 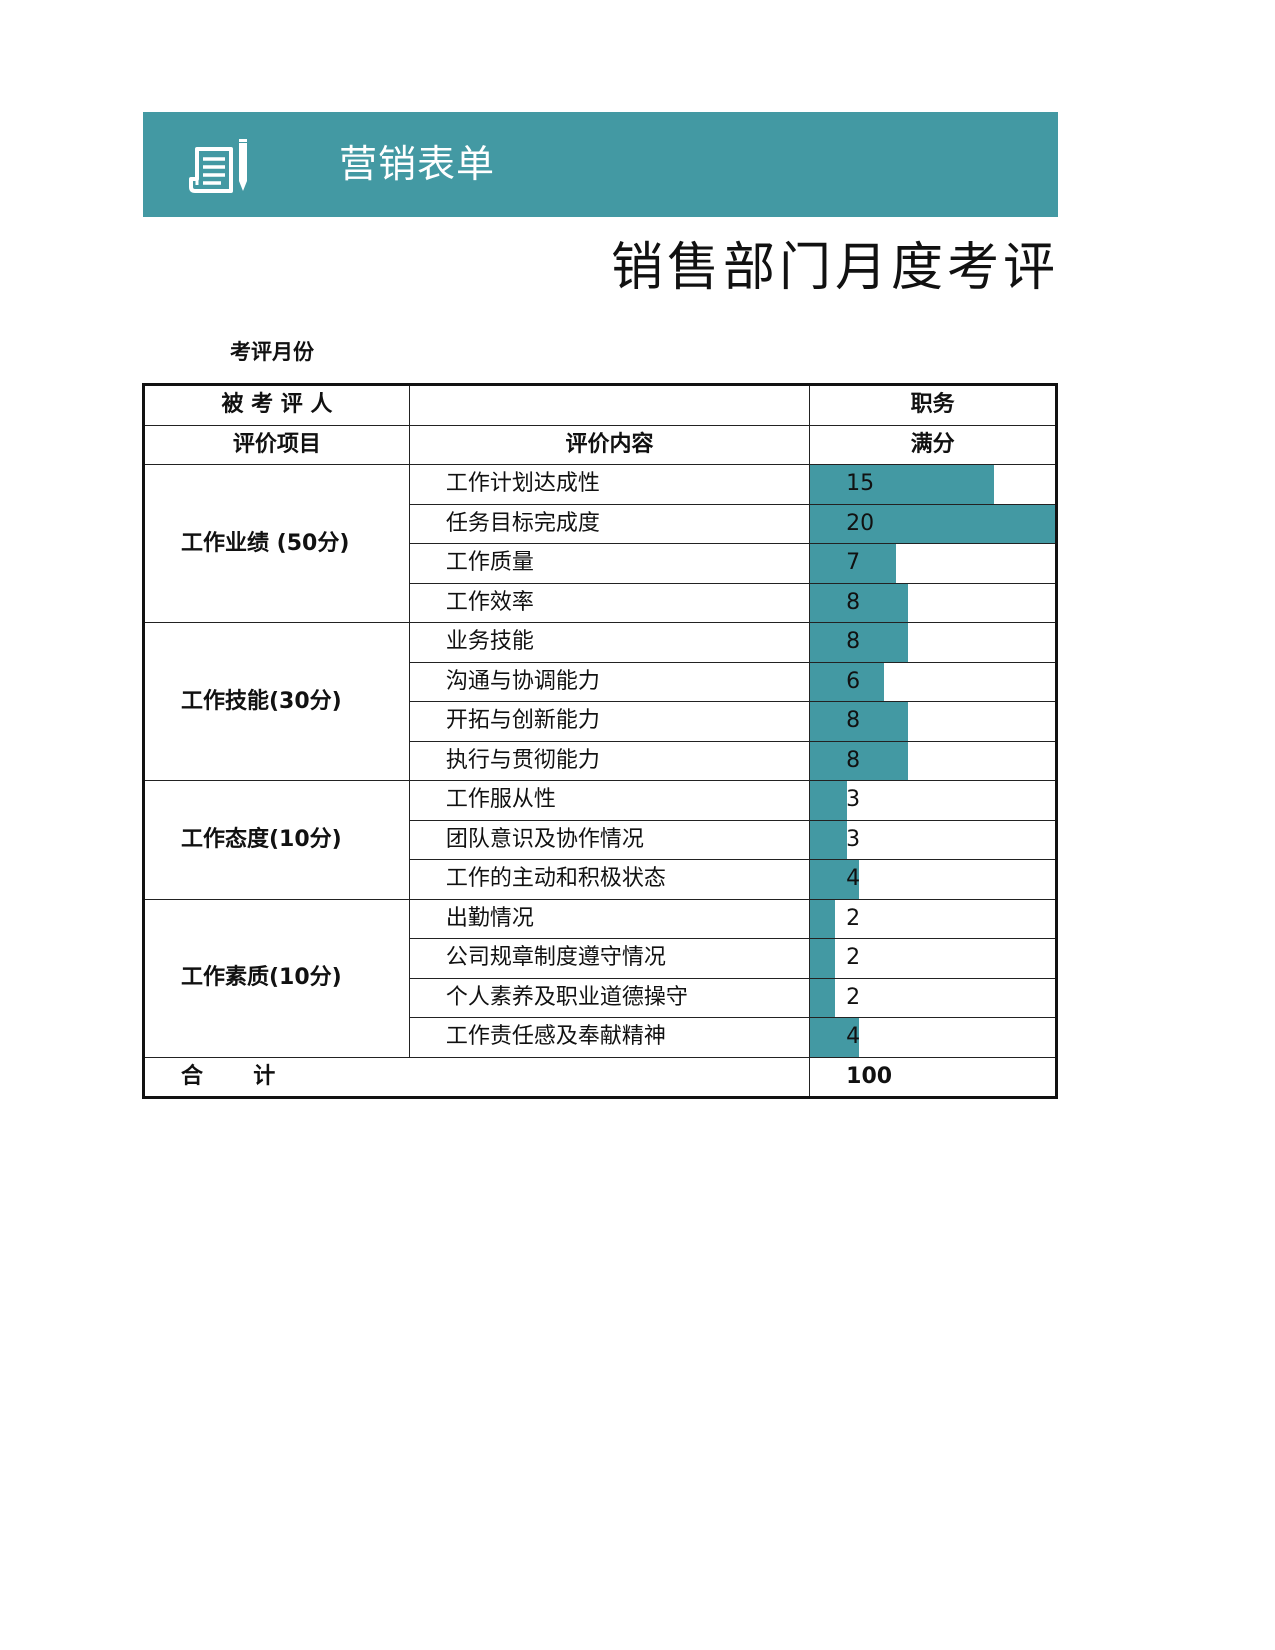 I want to click on banner-title: 营销表单, so click(x=417, y=164).